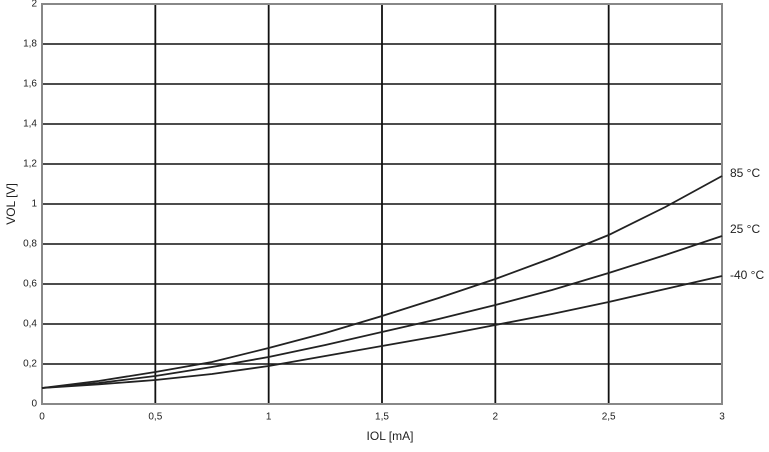  What do you see at coordinates (382, 417) in the screenshot?
I see `x-tick-label: 1,5` at bounding box center [382, 417].